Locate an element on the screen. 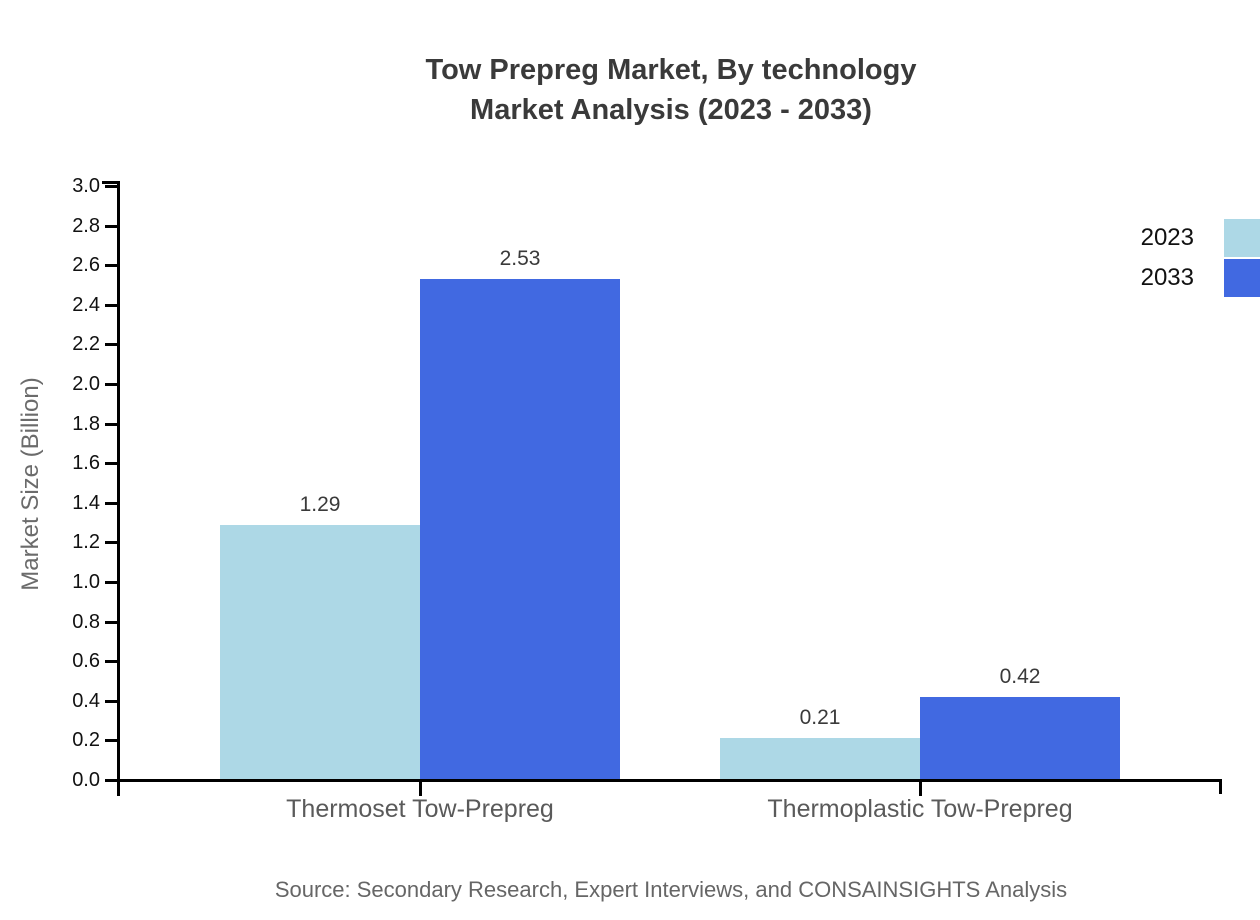  y-tick-label: 2.4 is located at coordinates (86, 305).